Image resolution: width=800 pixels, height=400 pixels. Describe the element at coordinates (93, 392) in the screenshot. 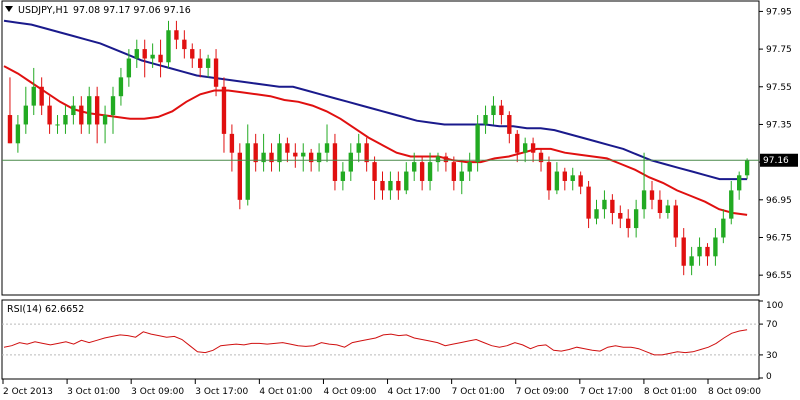

I see `time-tick-label: 3 Oct 01:00` at that location.